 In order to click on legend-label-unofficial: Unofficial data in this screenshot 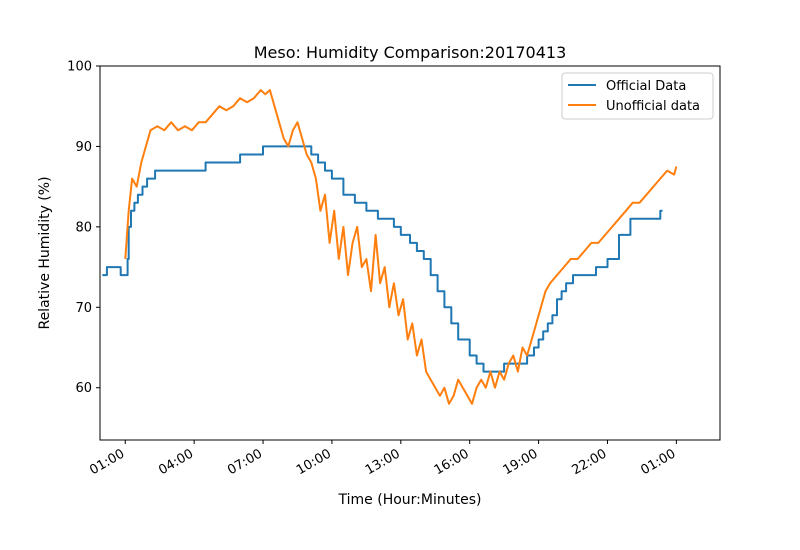, I will do `click(653, 106)`.